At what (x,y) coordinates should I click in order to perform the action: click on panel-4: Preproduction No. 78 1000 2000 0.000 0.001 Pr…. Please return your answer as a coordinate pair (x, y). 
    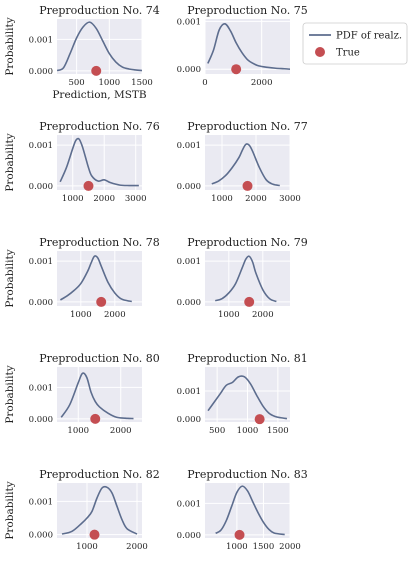
    Looking at the image, I should click on (82, 278).